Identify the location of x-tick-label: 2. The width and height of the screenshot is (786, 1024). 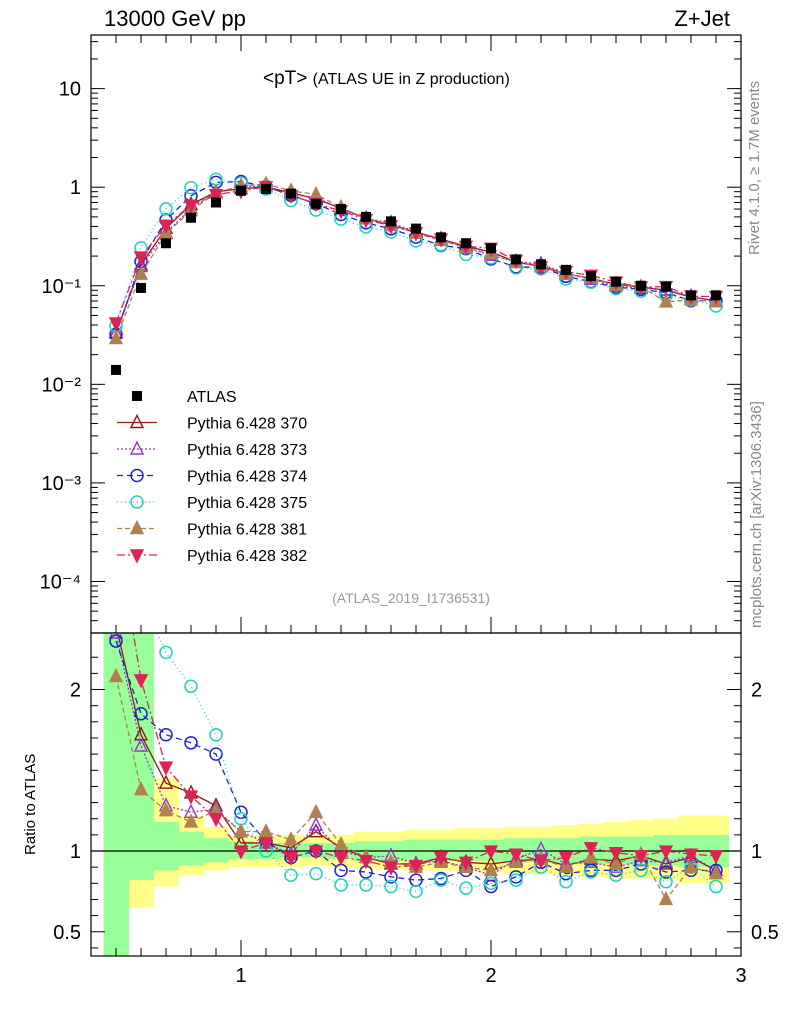
(490, 976).